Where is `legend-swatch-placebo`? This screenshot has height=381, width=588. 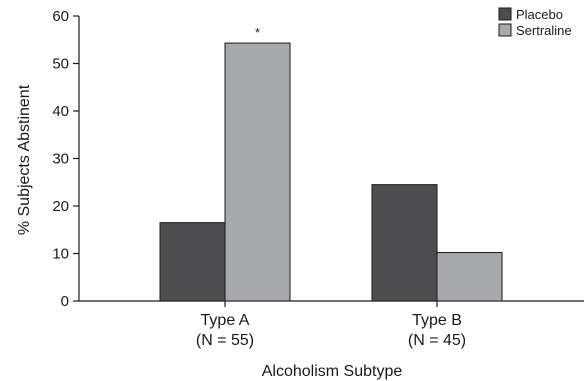
legend-swatch-placebo is located at coordinates (505, 14).